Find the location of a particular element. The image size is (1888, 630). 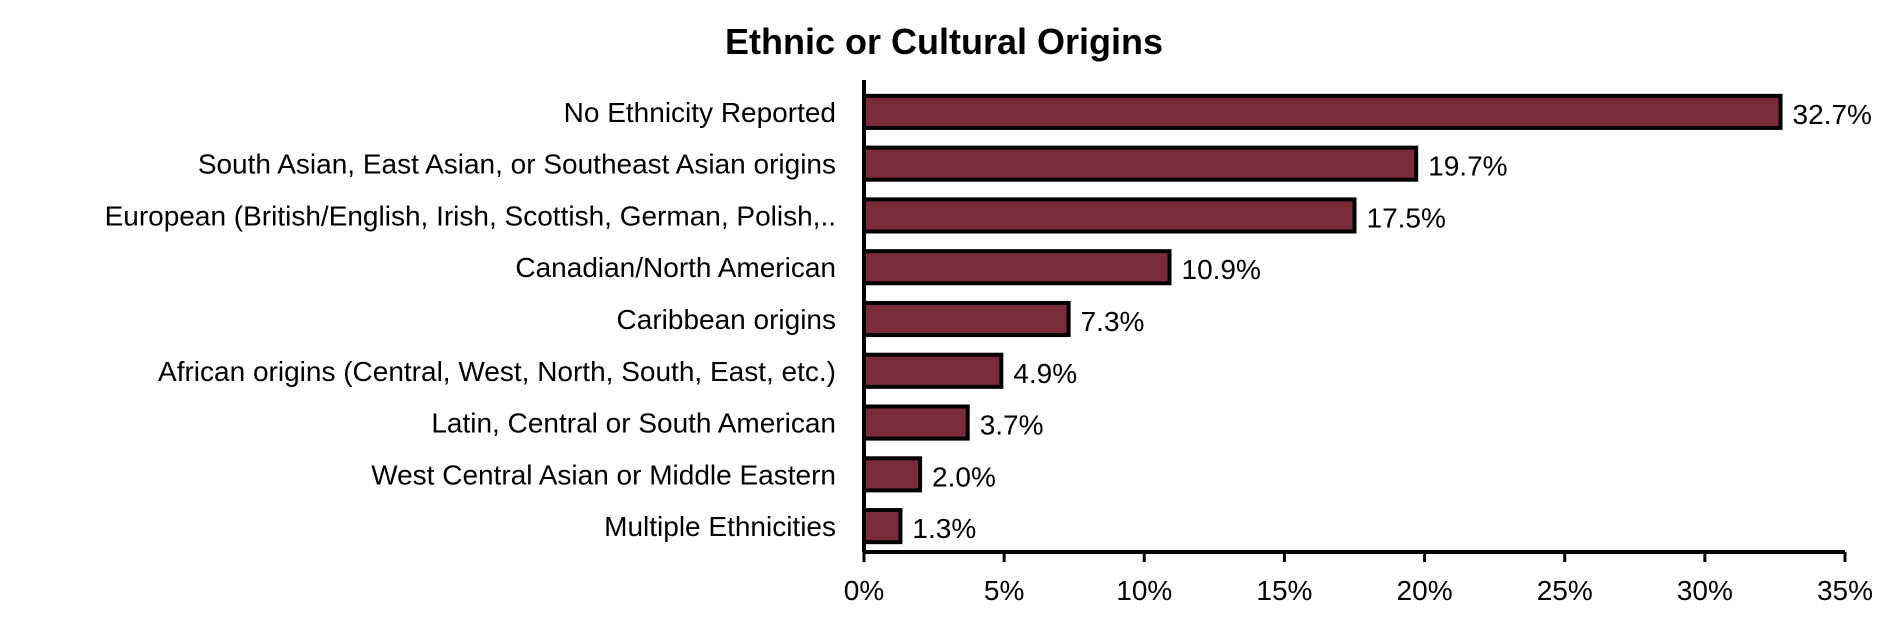

category-label-5: Caribbean origins is located at coordinates (726, 319).